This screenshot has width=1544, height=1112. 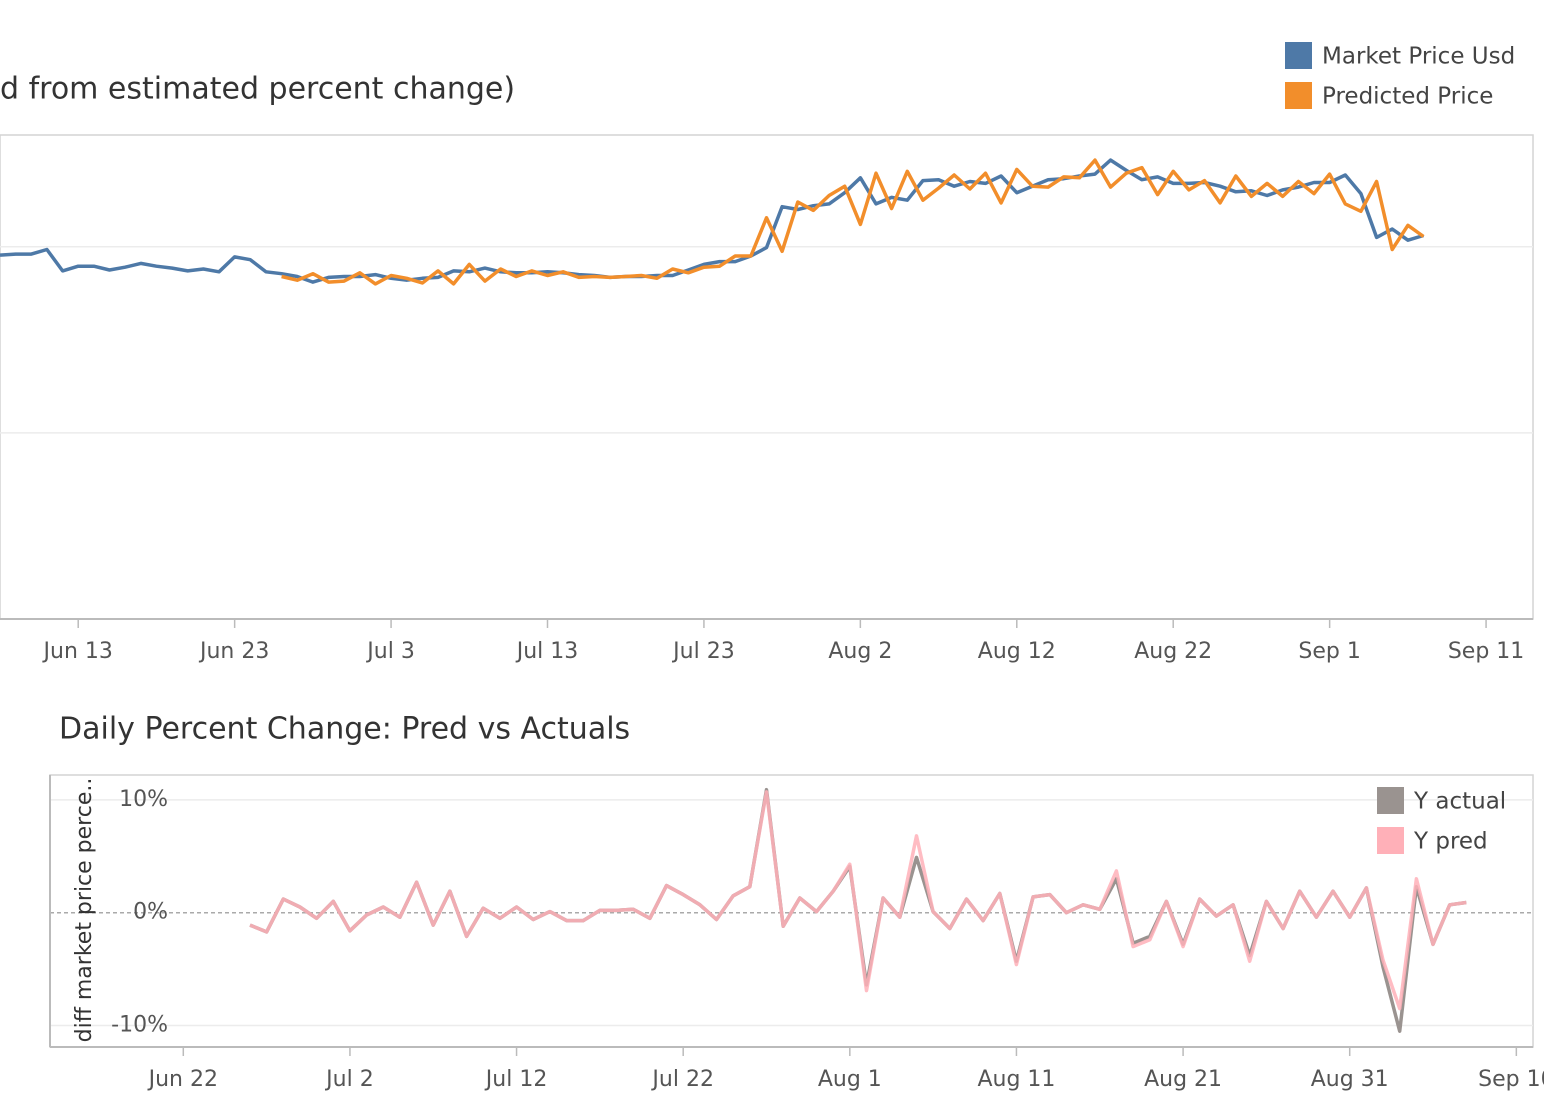 What do you see at coordinates (390, 651) in the screenshot?
I see `x-tick-label: Jul 3` at bounding box center [390, 651].